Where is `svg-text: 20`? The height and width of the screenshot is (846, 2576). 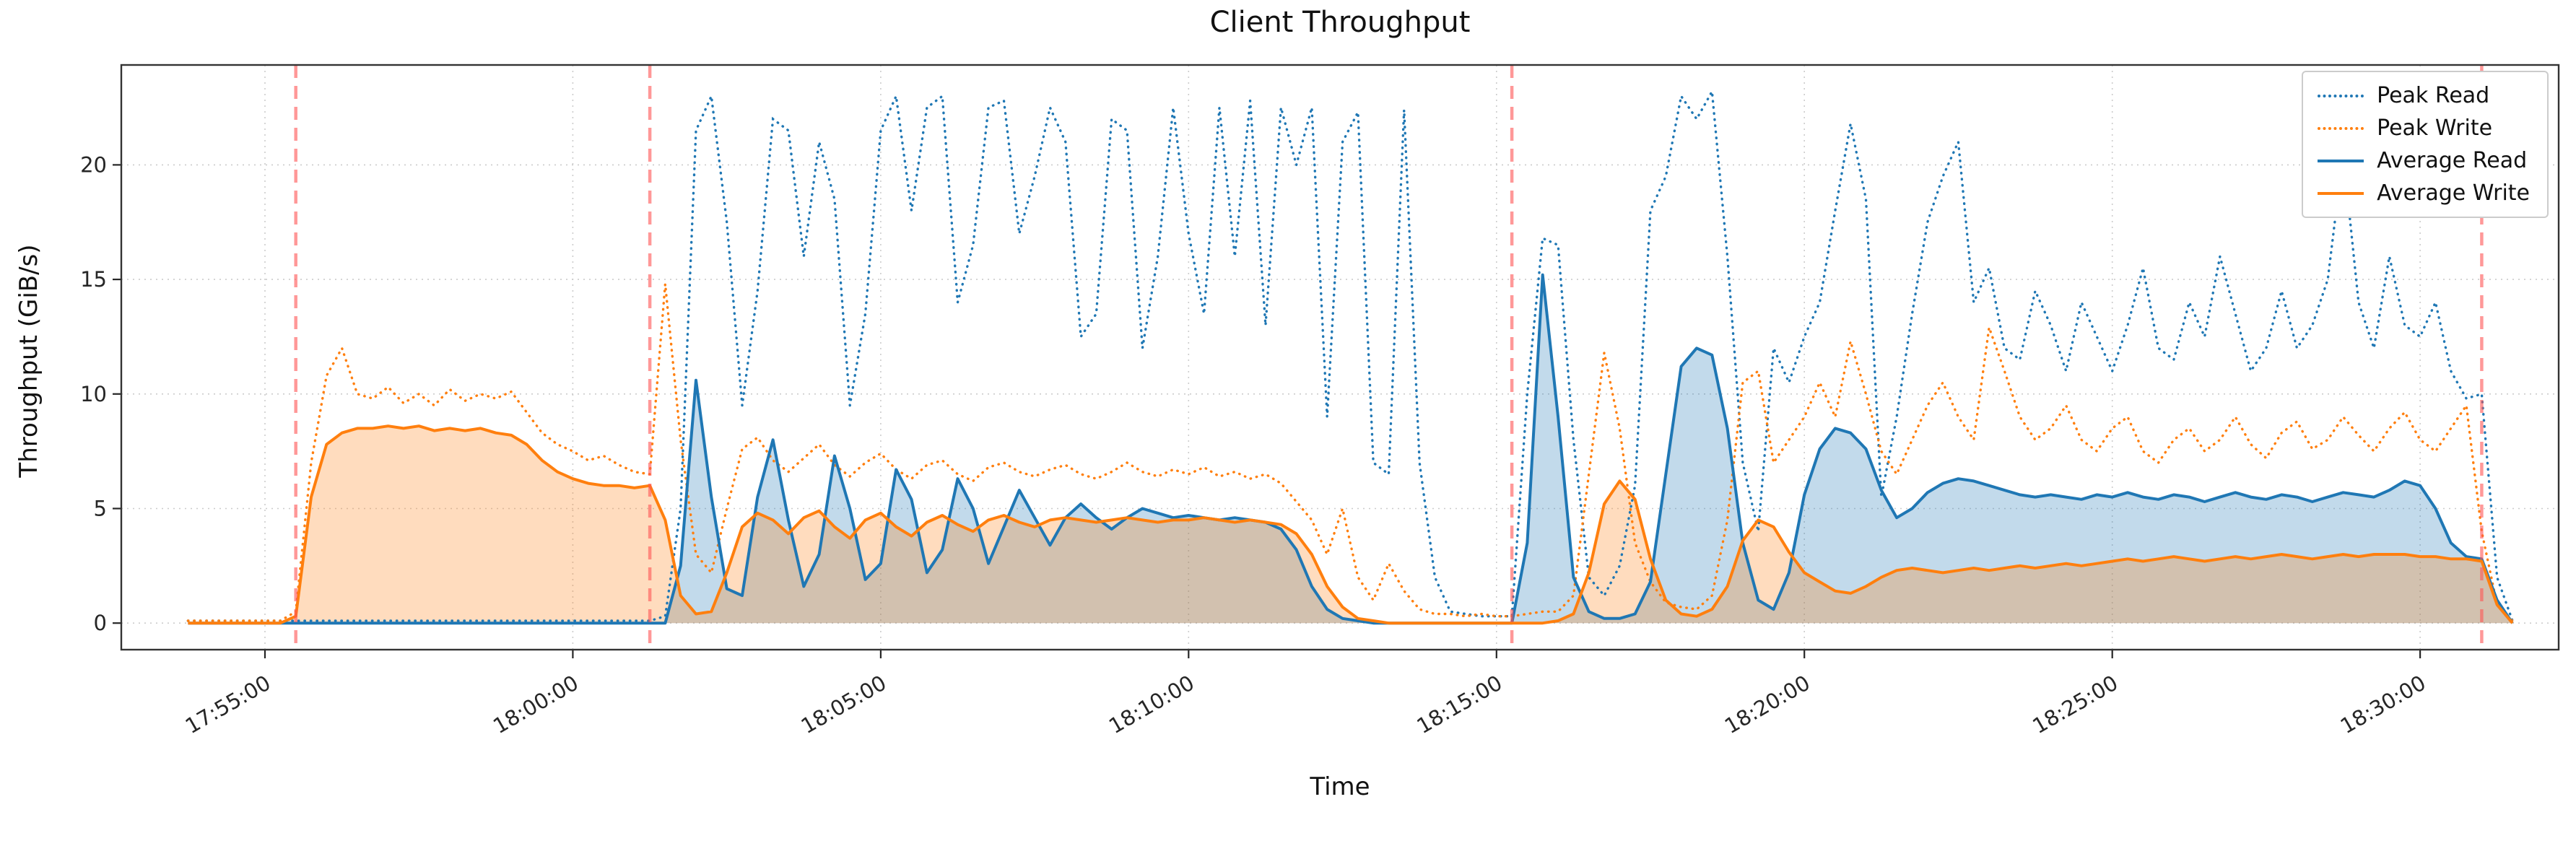
svg-text: 20 is located at coordinates (94, 164).